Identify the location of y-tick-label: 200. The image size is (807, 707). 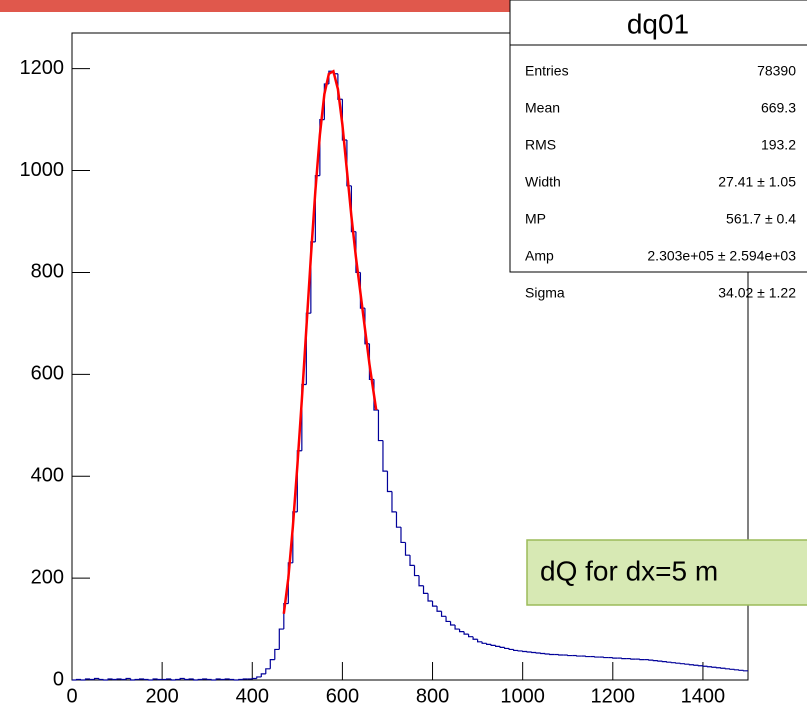
(47, 577).